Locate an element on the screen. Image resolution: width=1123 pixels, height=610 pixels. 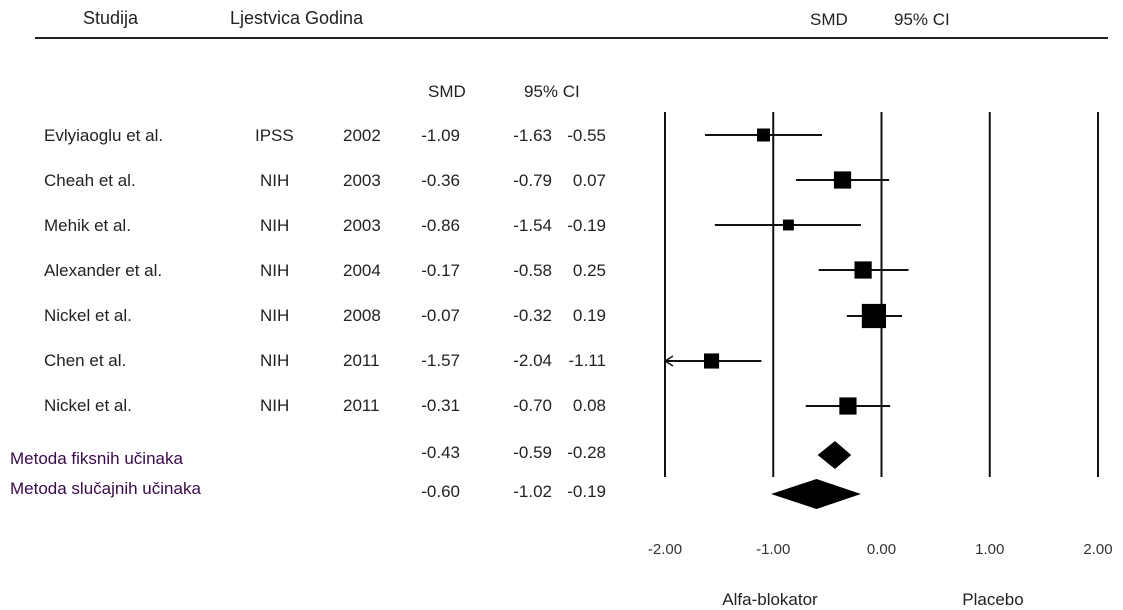
pooled-smd: -0.43 is located at coordinates (440, 452).